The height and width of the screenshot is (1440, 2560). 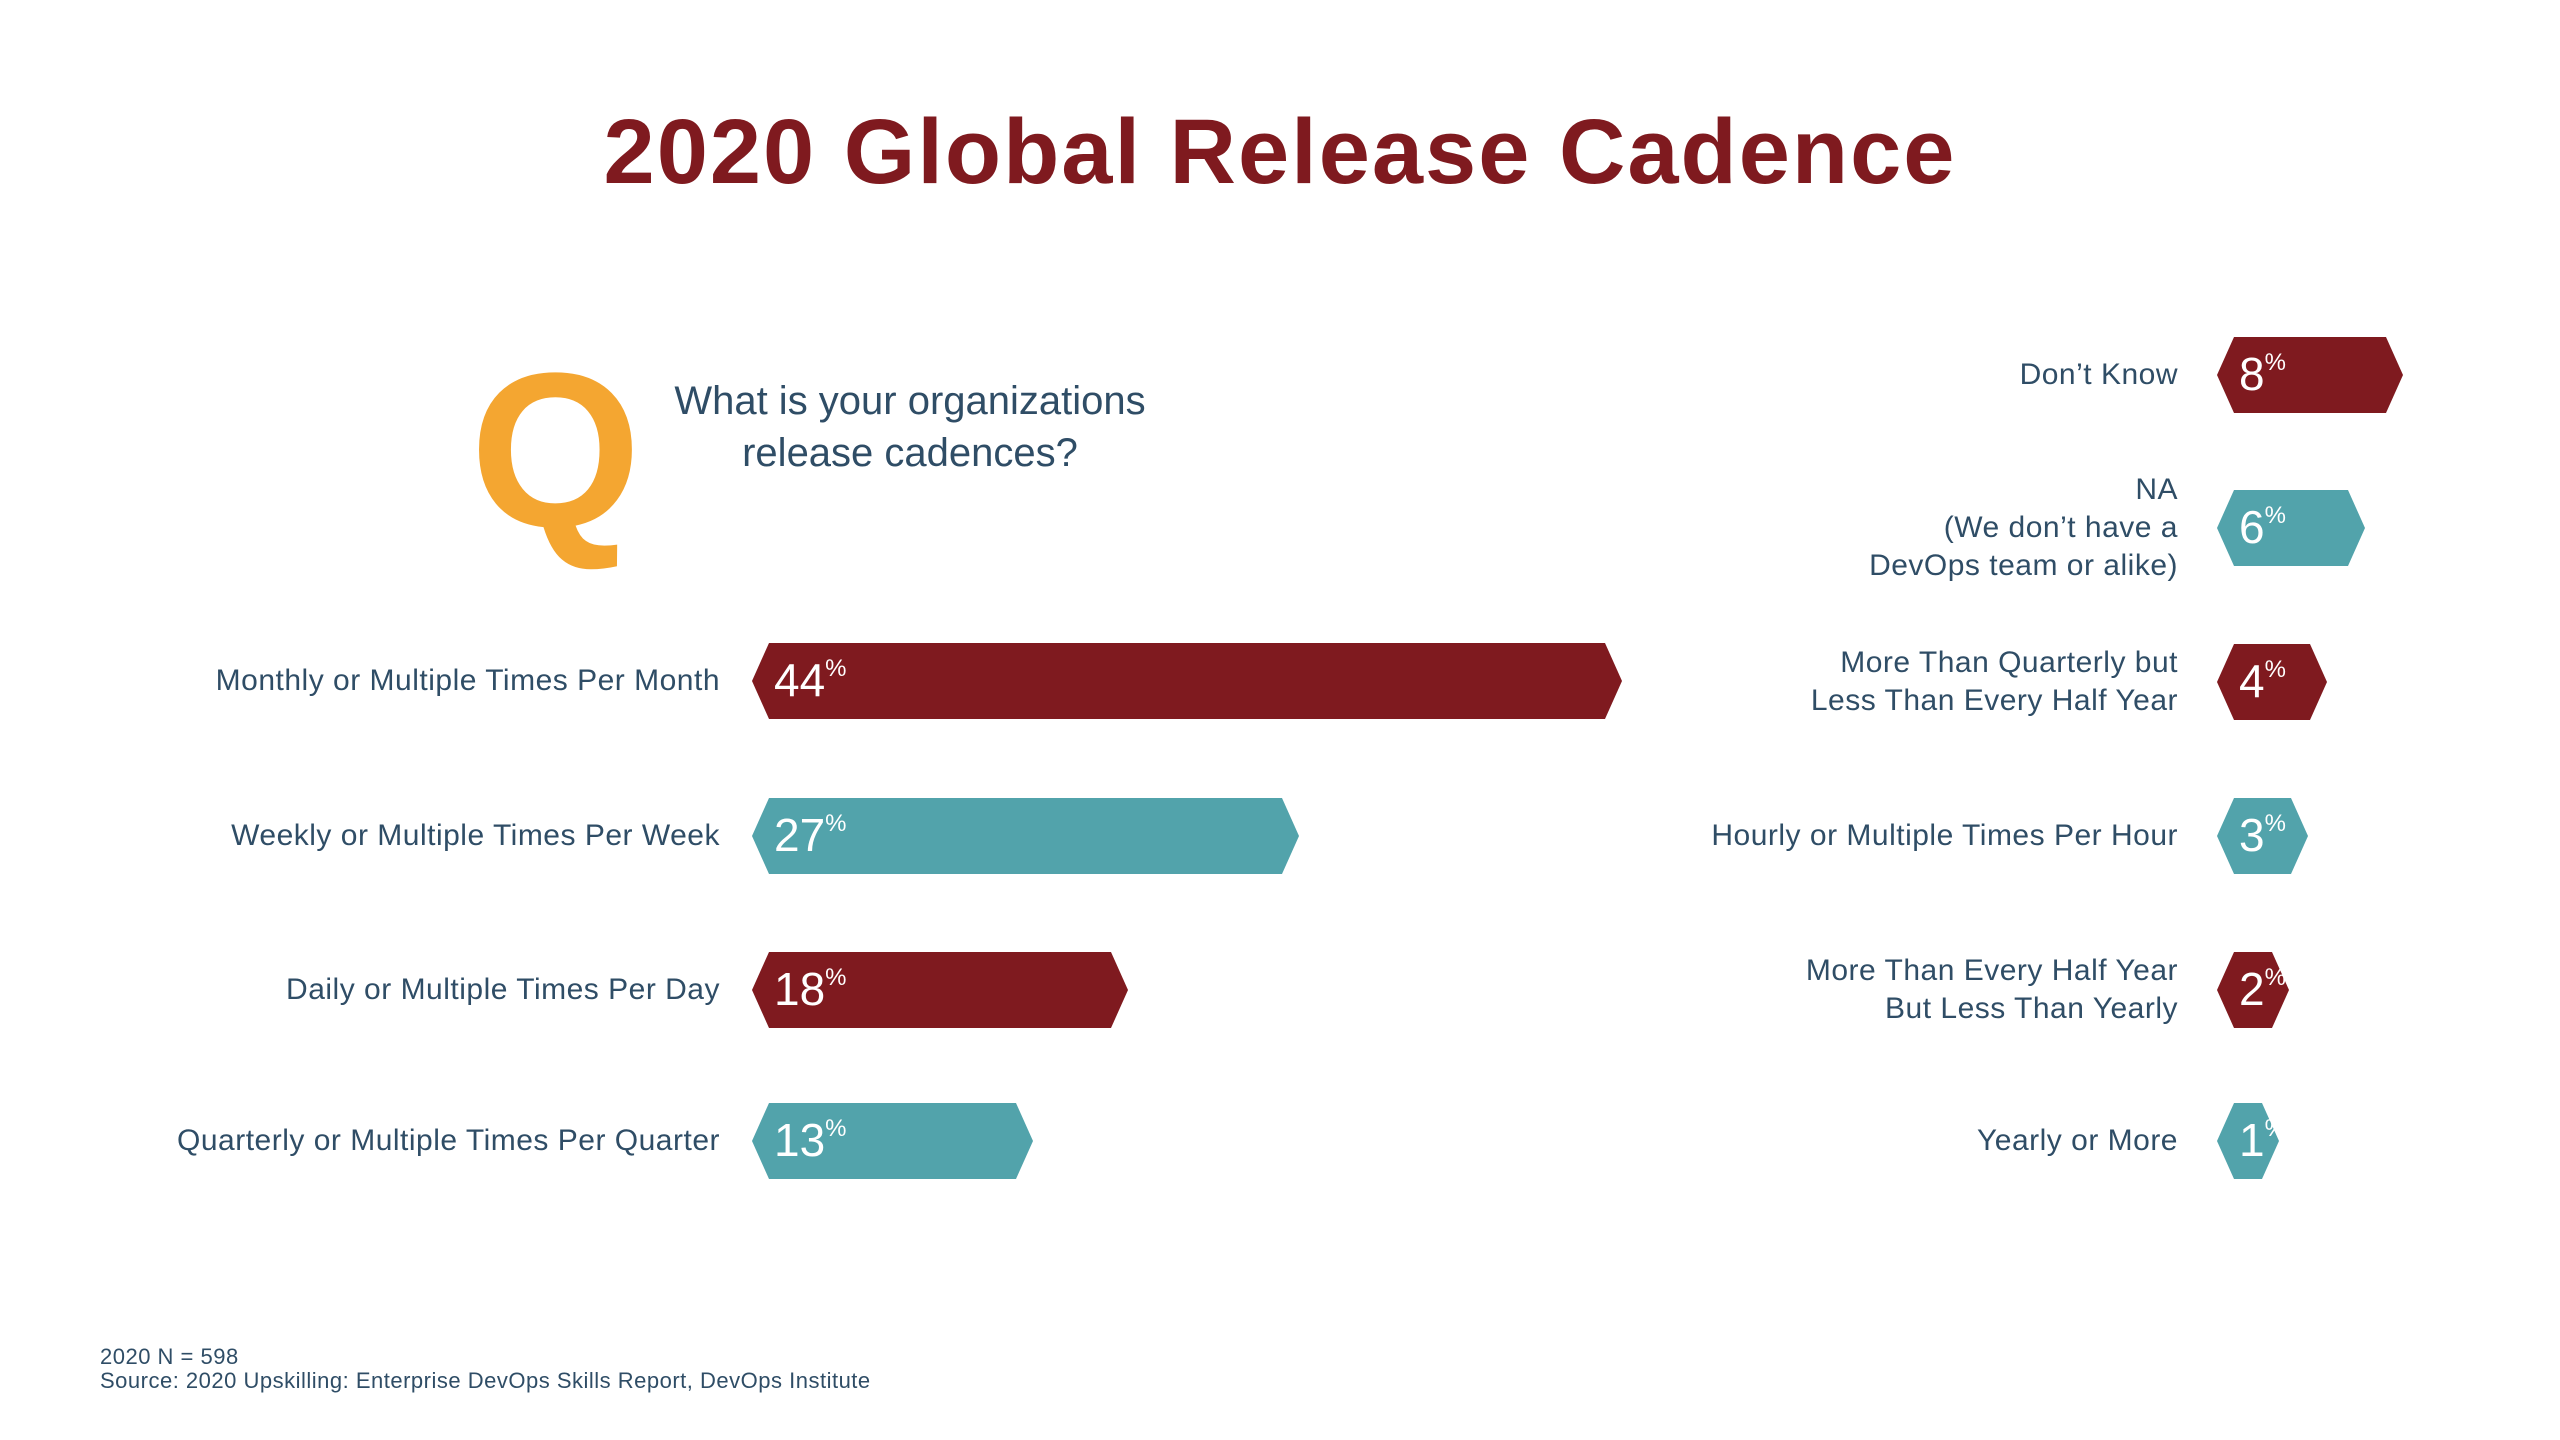 I want to click on value-label-right_column-2: 4%, so click(x=2262, y=681).